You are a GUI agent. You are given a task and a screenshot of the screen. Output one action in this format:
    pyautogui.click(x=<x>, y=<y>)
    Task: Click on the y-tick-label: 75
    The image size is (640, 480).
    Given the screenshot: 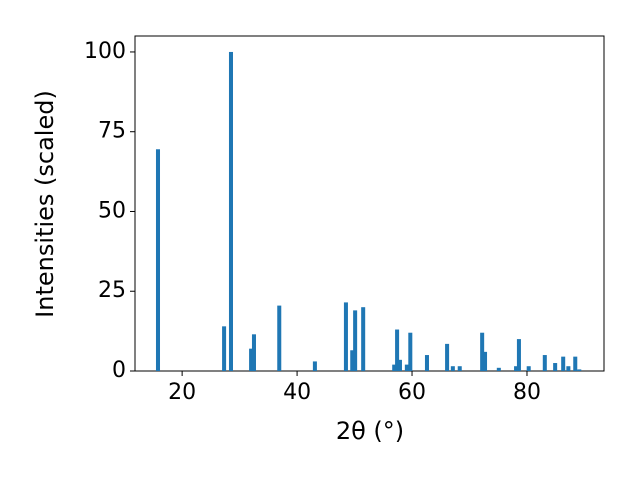 What is the action you would take?
    pyautogui.click(x=112, y=131)
    